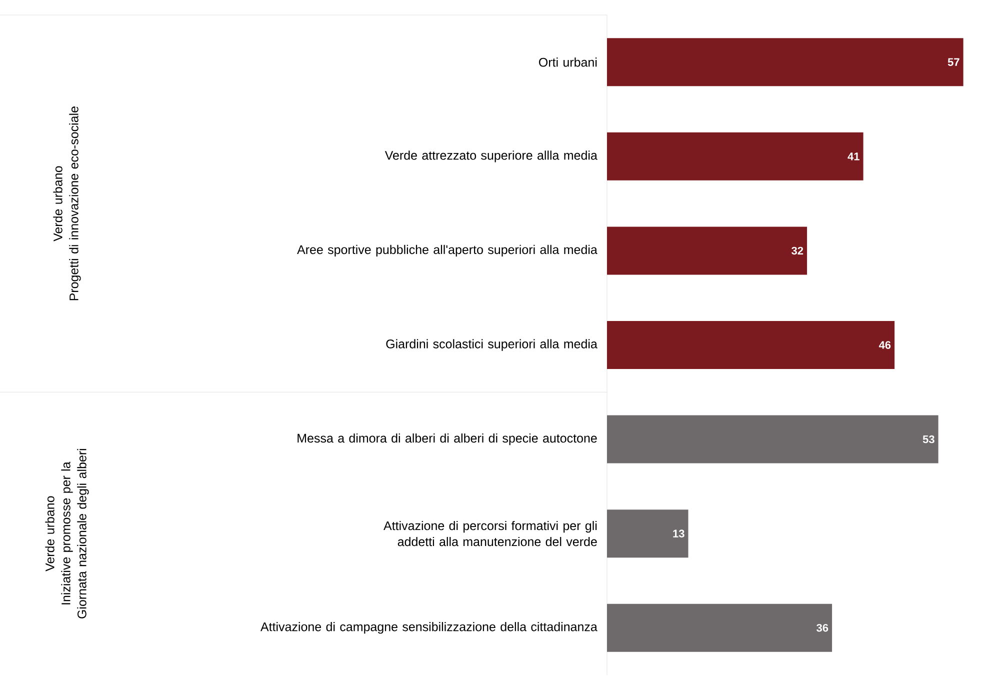 The image size is (982, 693). Describe the element at coordinates (490, 533) in the screenshot. I see `y-tick-label: Attivazione di percorsi formativi per gli addetti alla manutenzione del verde` at that location.